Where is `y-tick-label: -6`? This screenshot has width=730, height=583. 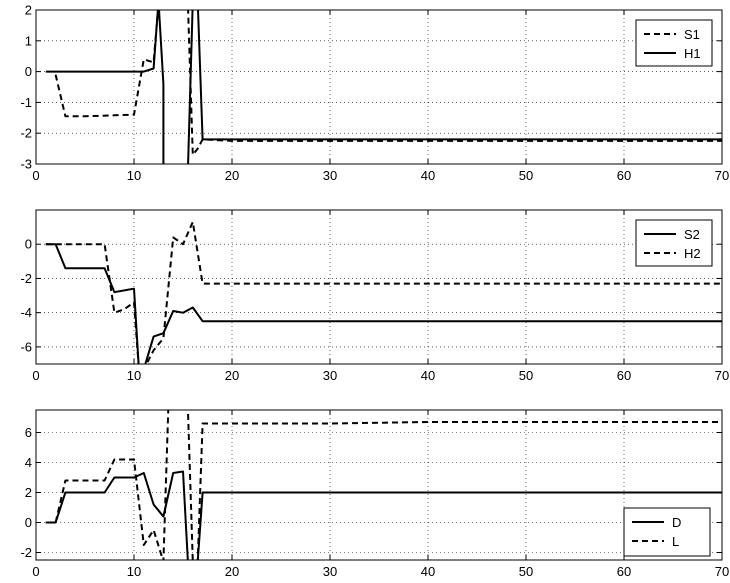
y-tick-label: -6 is located at coordinates (26, 346).